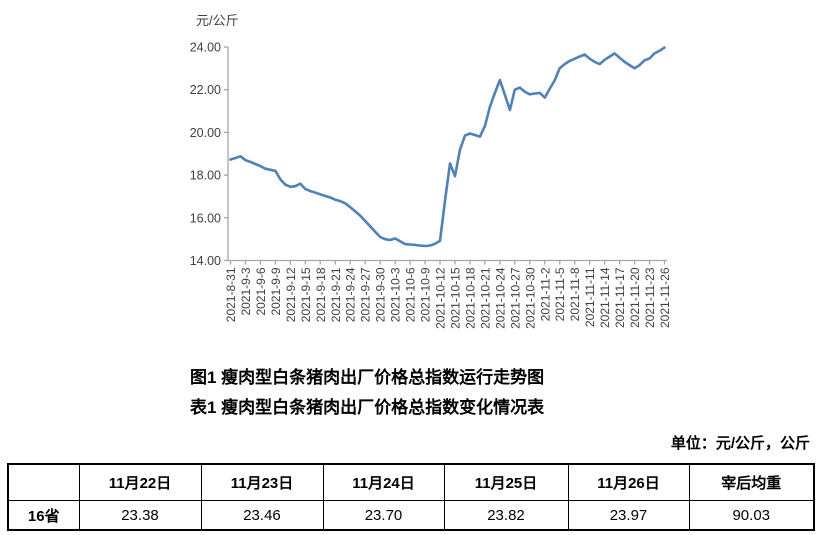  Describe the element at coordinates (367, 377) in the screenshot. I see `figure-title: 图1 瘦肉型白条猪肉出厂价格总指数运行走势图` at that location.